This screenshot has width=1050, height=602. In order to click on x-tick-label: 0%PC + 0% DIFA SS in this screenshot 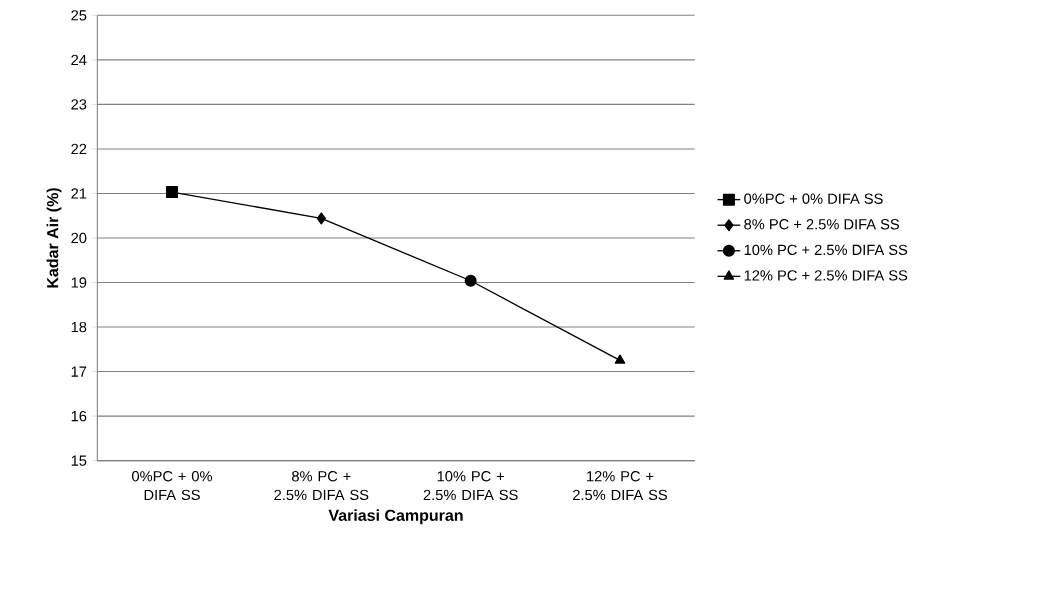, I will do `click(172, 486)`.